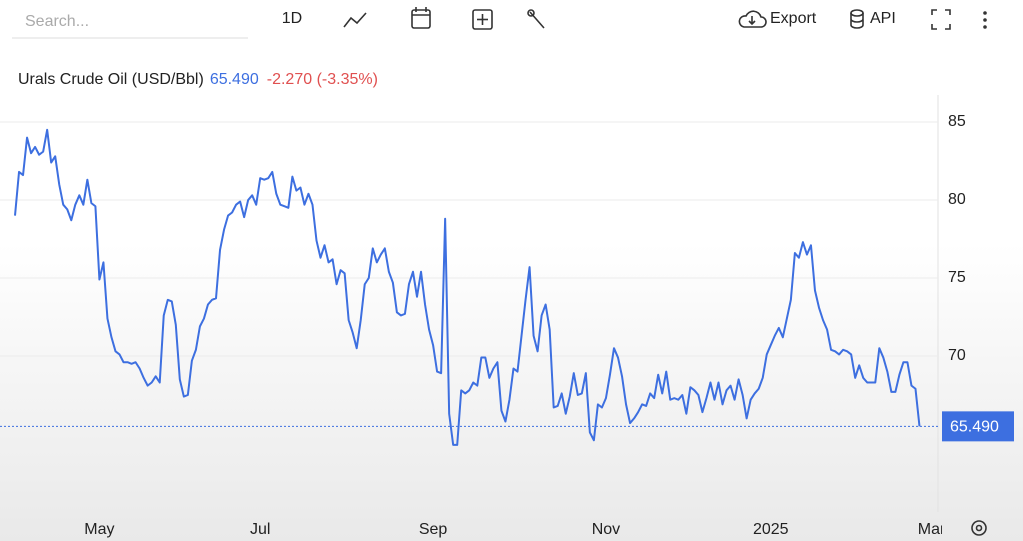  What do you see at coordinates (974, 427) in the screenshot?
I see `last-price-label: 65.490` at bounding box center [974, 427].